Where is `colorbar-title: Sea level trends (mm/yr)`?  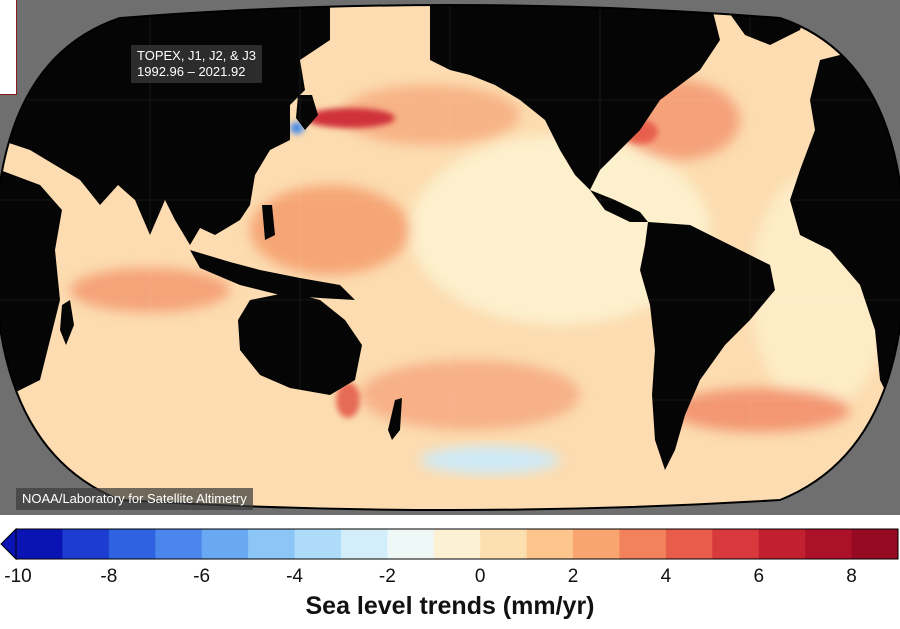
colorbar-title: Sea level trends (mm/yr) is located at coordinates (450, 606).